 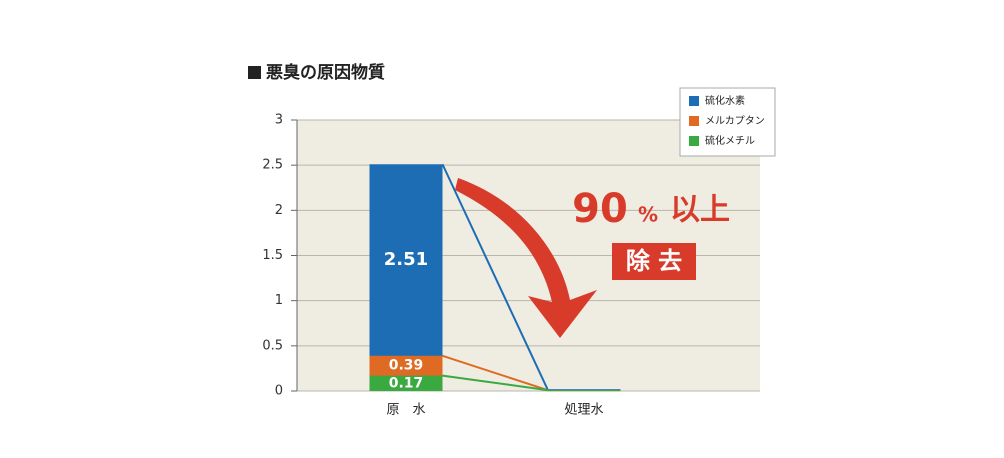 I want to click on value-label: 0.39, so click(x=406, y=366).